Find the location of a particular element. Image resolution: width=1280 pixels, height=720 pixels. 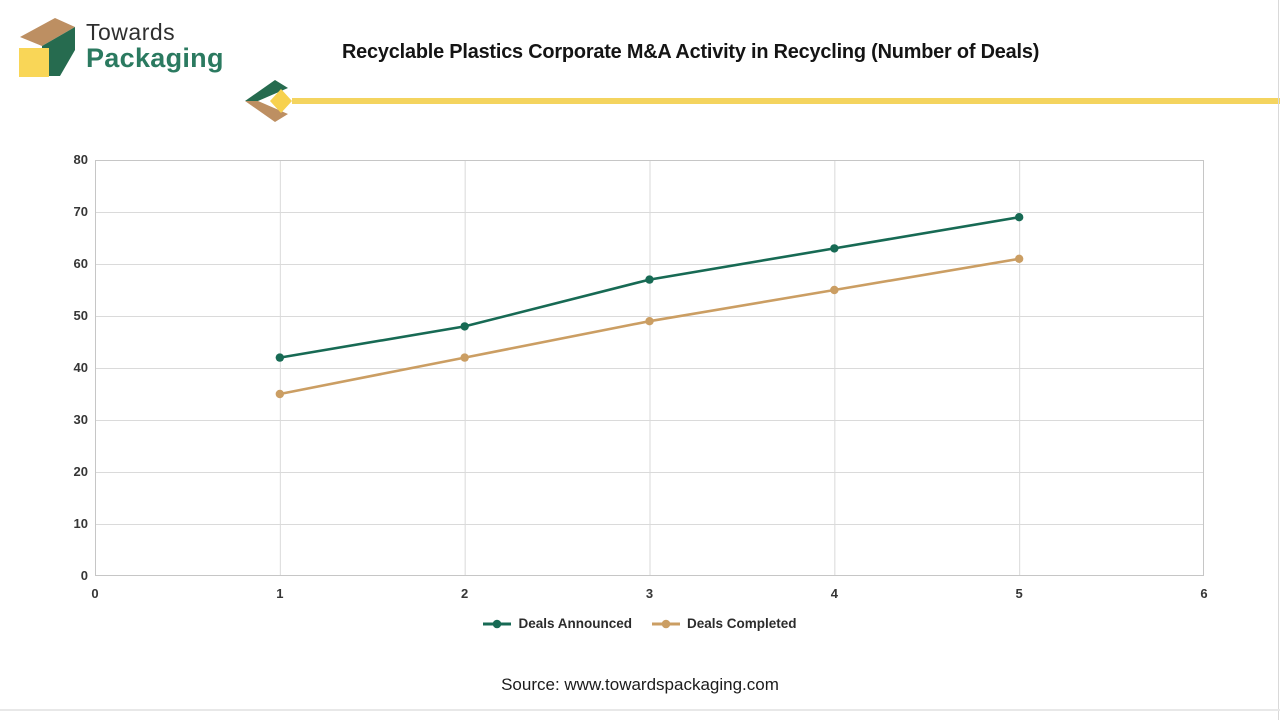

x-axis-labels: 0 1 2 3 4 5 6 is located at coordinates (649, 596).